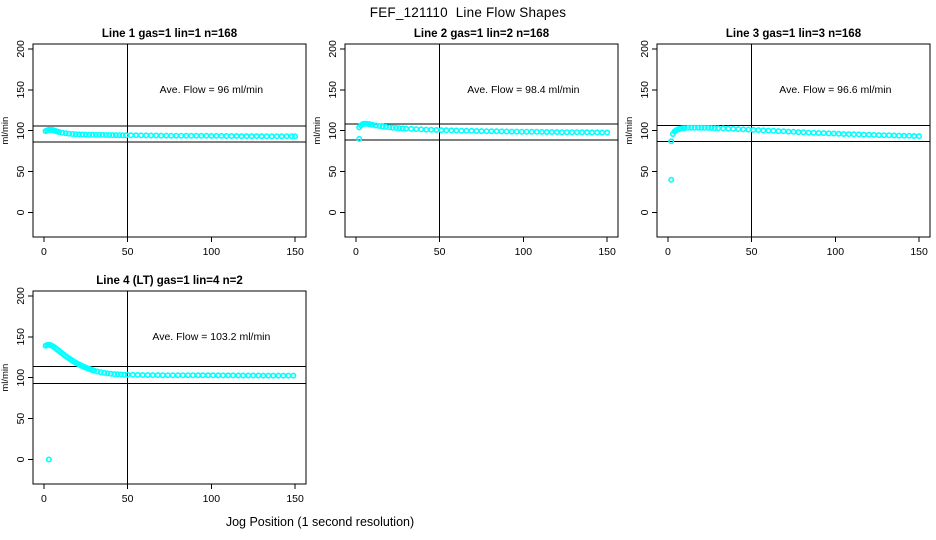  Describe the element at coordinates (170, 34) in the screenshot. I see `panel-title: Line 1 gas=1 lin=1 n=168` at that location.